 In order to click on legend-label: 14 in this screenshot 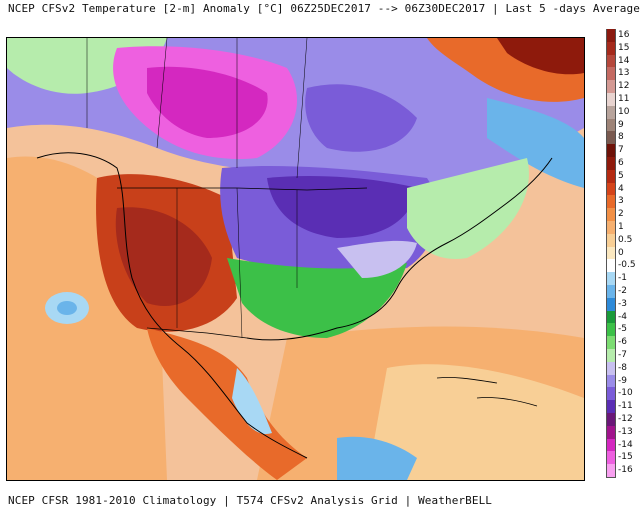, I will do `click(624, 60)`.